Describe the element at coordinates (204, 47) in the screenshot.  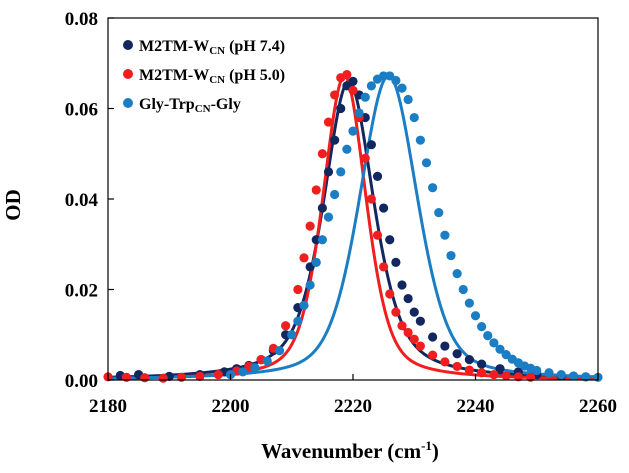
I see `legend-entry-0: M2TM-WCN (pH 7.4)` at that location.